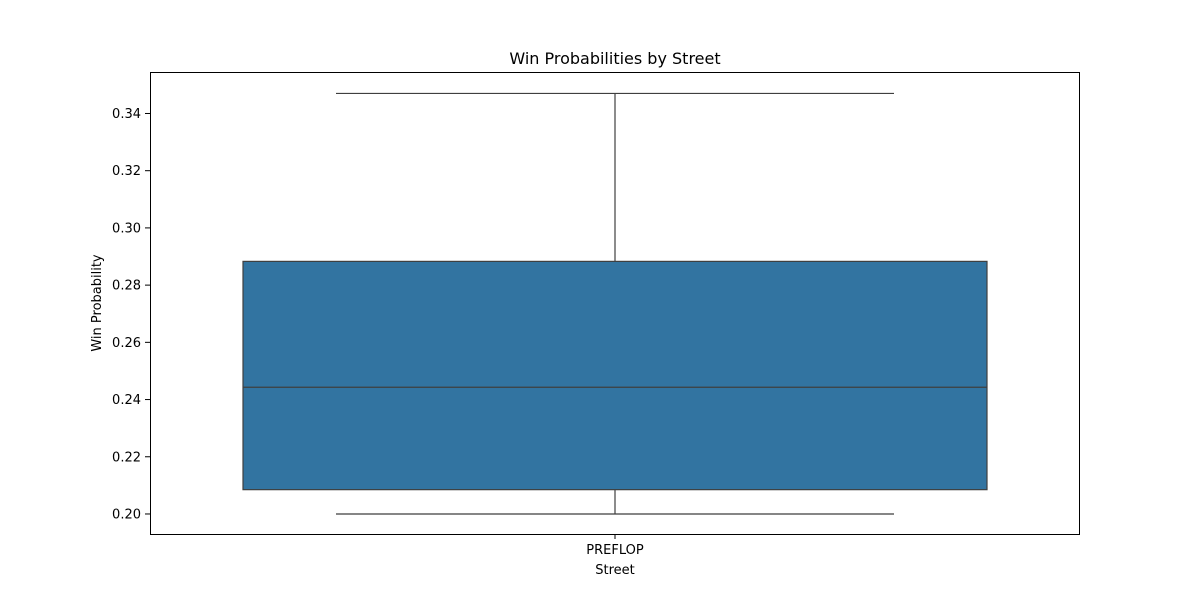  I want to click on x-axis: PREFLOP, so click(615, 546).